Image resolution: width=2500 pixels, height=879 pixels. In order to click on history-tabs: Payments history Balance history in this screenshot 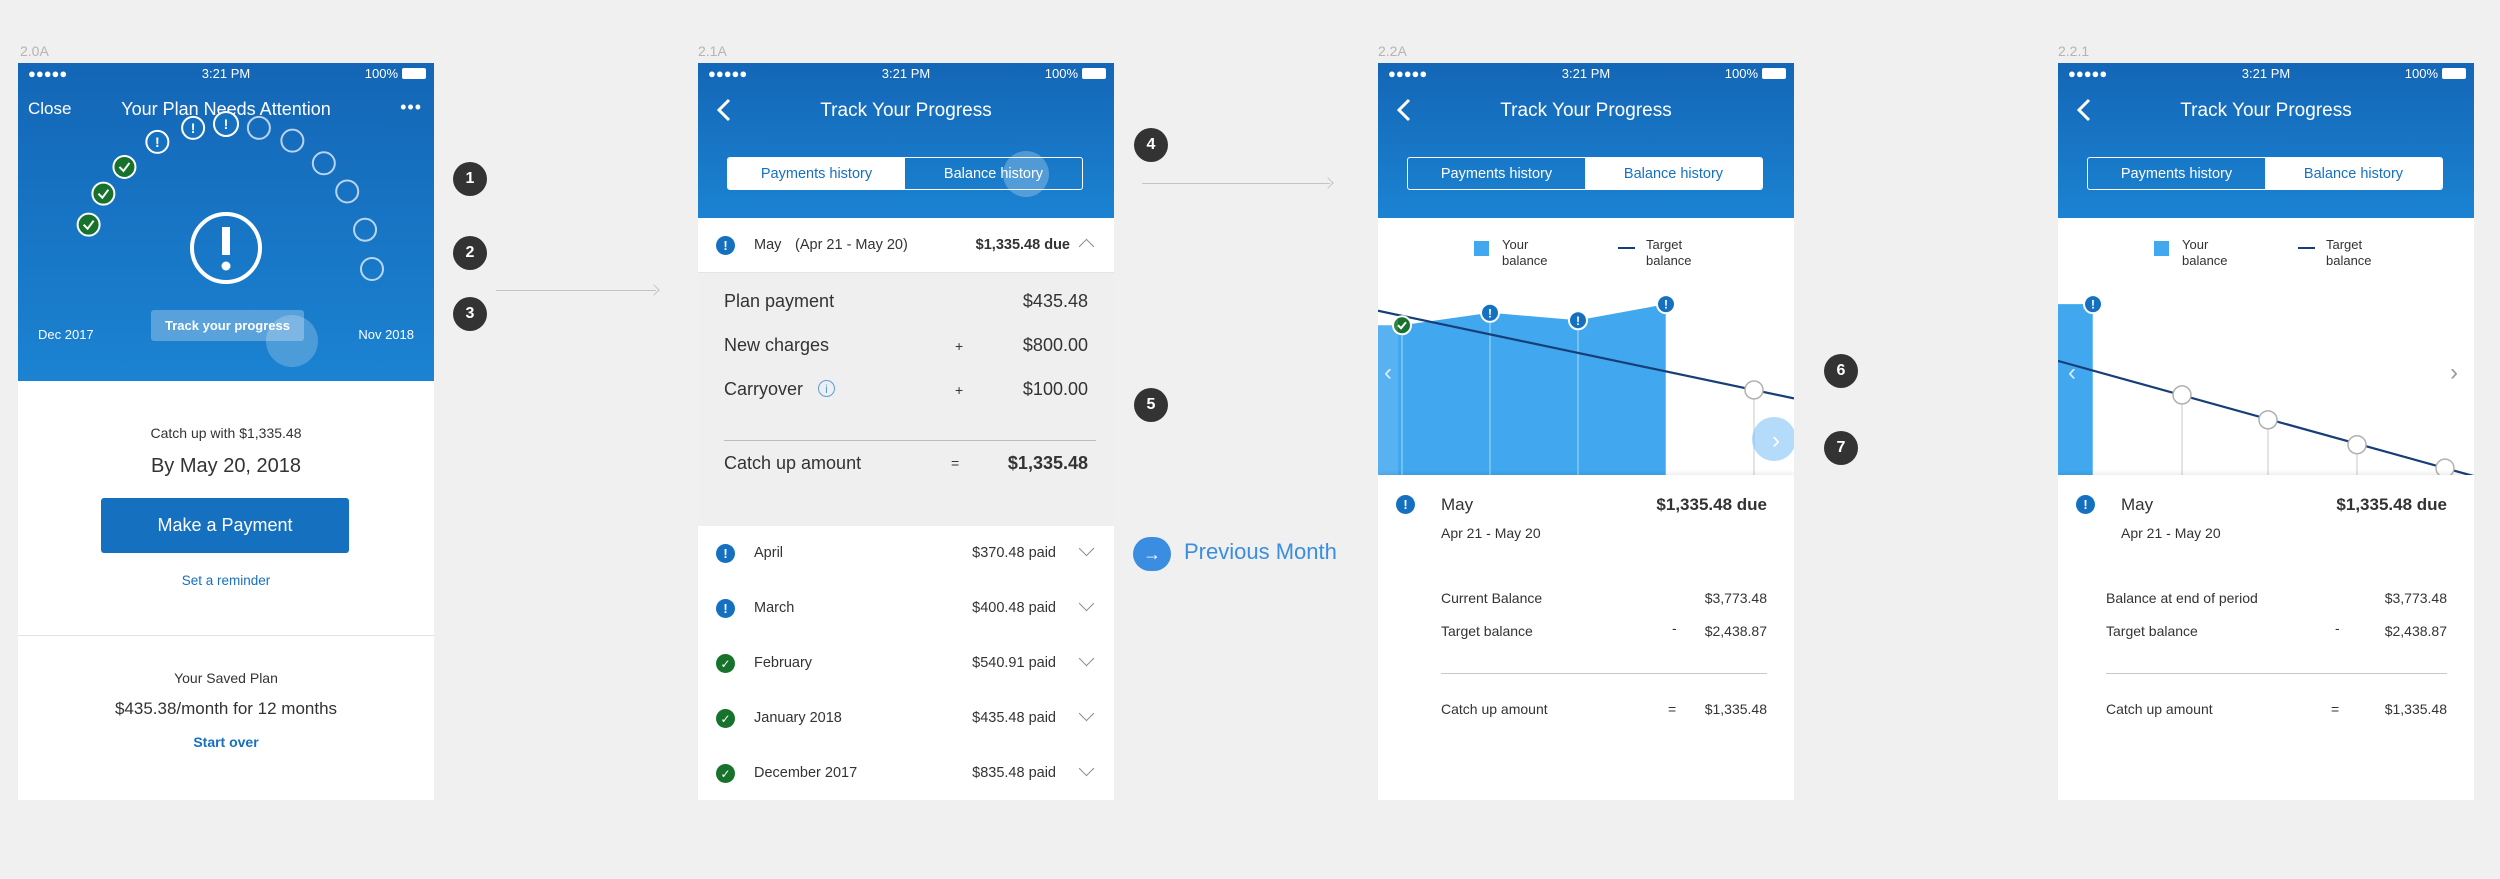, I will do `click(905, 173)`.